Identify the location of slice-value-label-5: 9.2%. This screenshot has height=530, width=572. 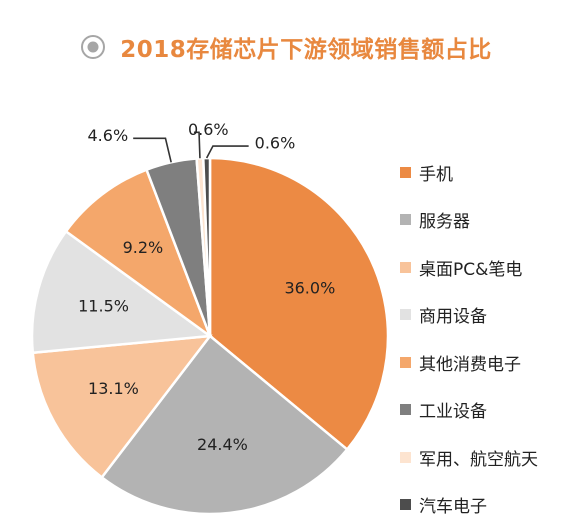
(143, 247).